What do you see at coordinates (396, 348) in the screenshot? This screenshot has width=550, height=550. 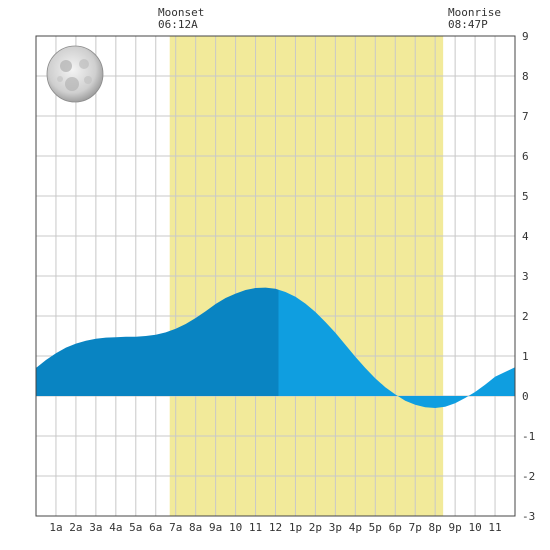 I see `tide-area-future` at bounding box center [396, 348].